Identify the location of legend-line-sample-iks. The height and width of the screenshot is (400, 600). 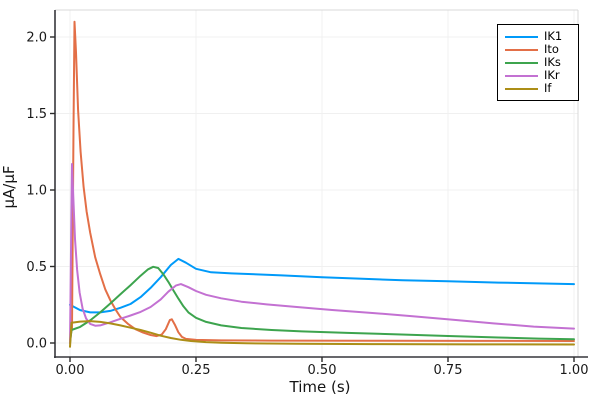
(521, 62).